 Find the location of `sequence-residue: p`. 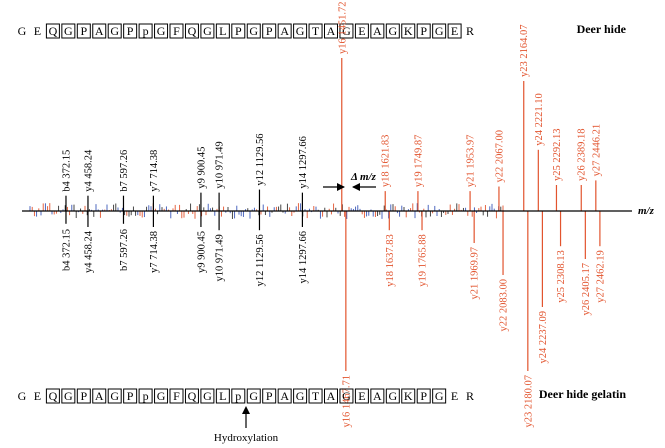

sequence-residue: p is located at coordinates (238, 396).